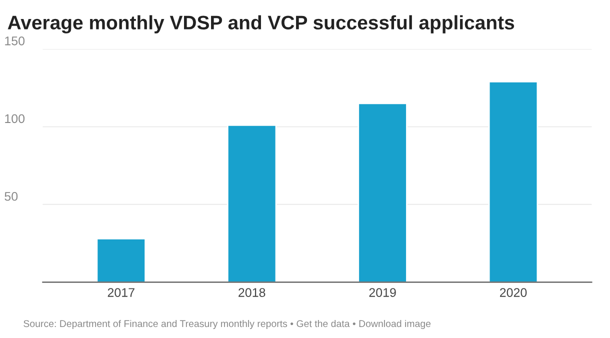  What do you see at coordinates (382, 292) in the screenshot?
I see `x-tick-label: 2019` at bounding box center [382, 292].